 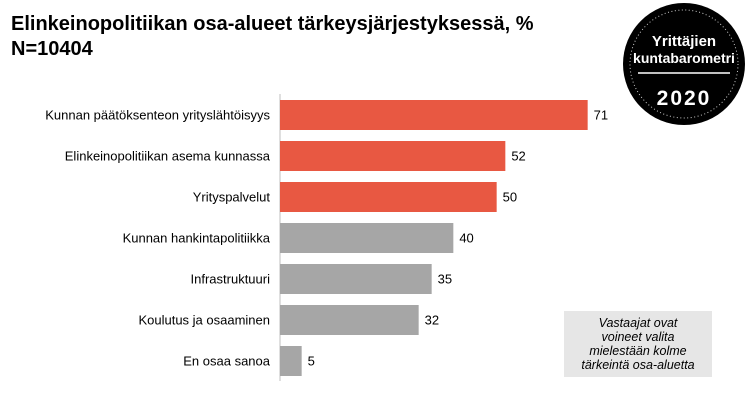 What do you see at coordinates (518, 156) in the screenshot?
I see `data-label: 52` at bounding box center [518, 156].